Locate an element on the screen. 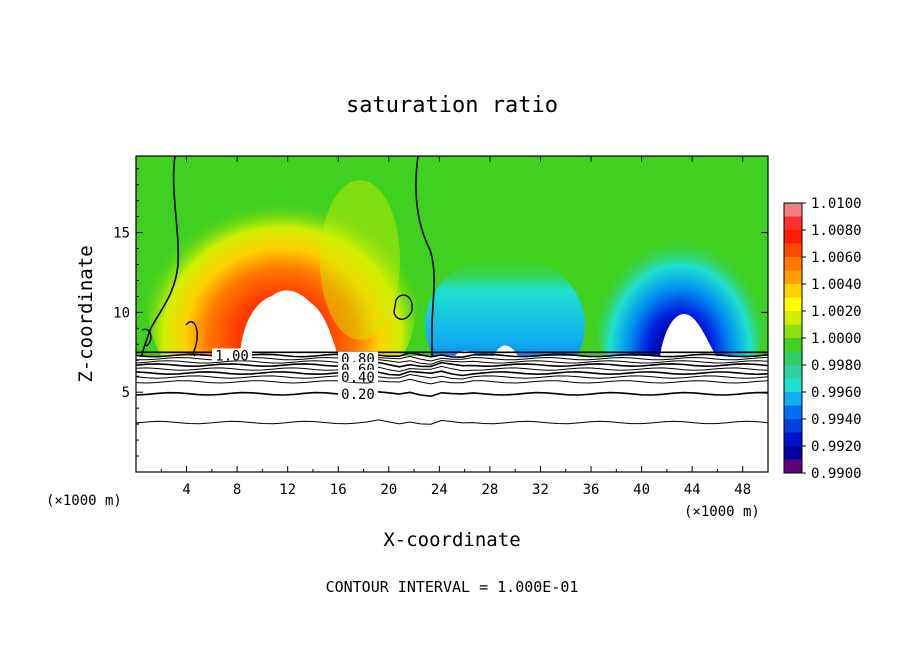 Image resolution: width=904 pixels, height=654 pixels. y-tick-label: 15 is located at coordinates (121, 234).